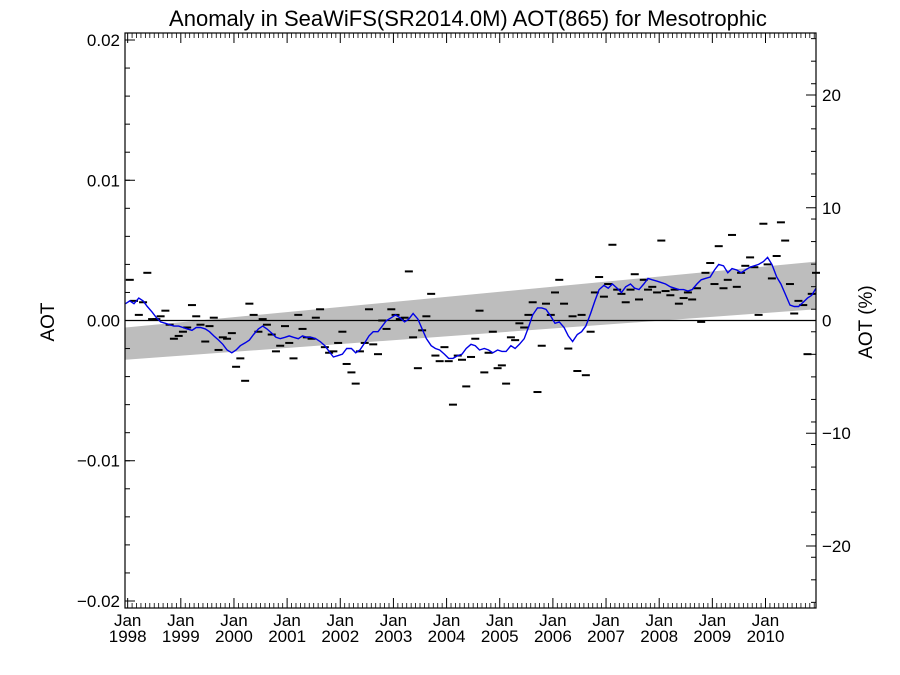 The image size is (900, 675). I want to click on right-tick-label: −10, so click(836, 433).